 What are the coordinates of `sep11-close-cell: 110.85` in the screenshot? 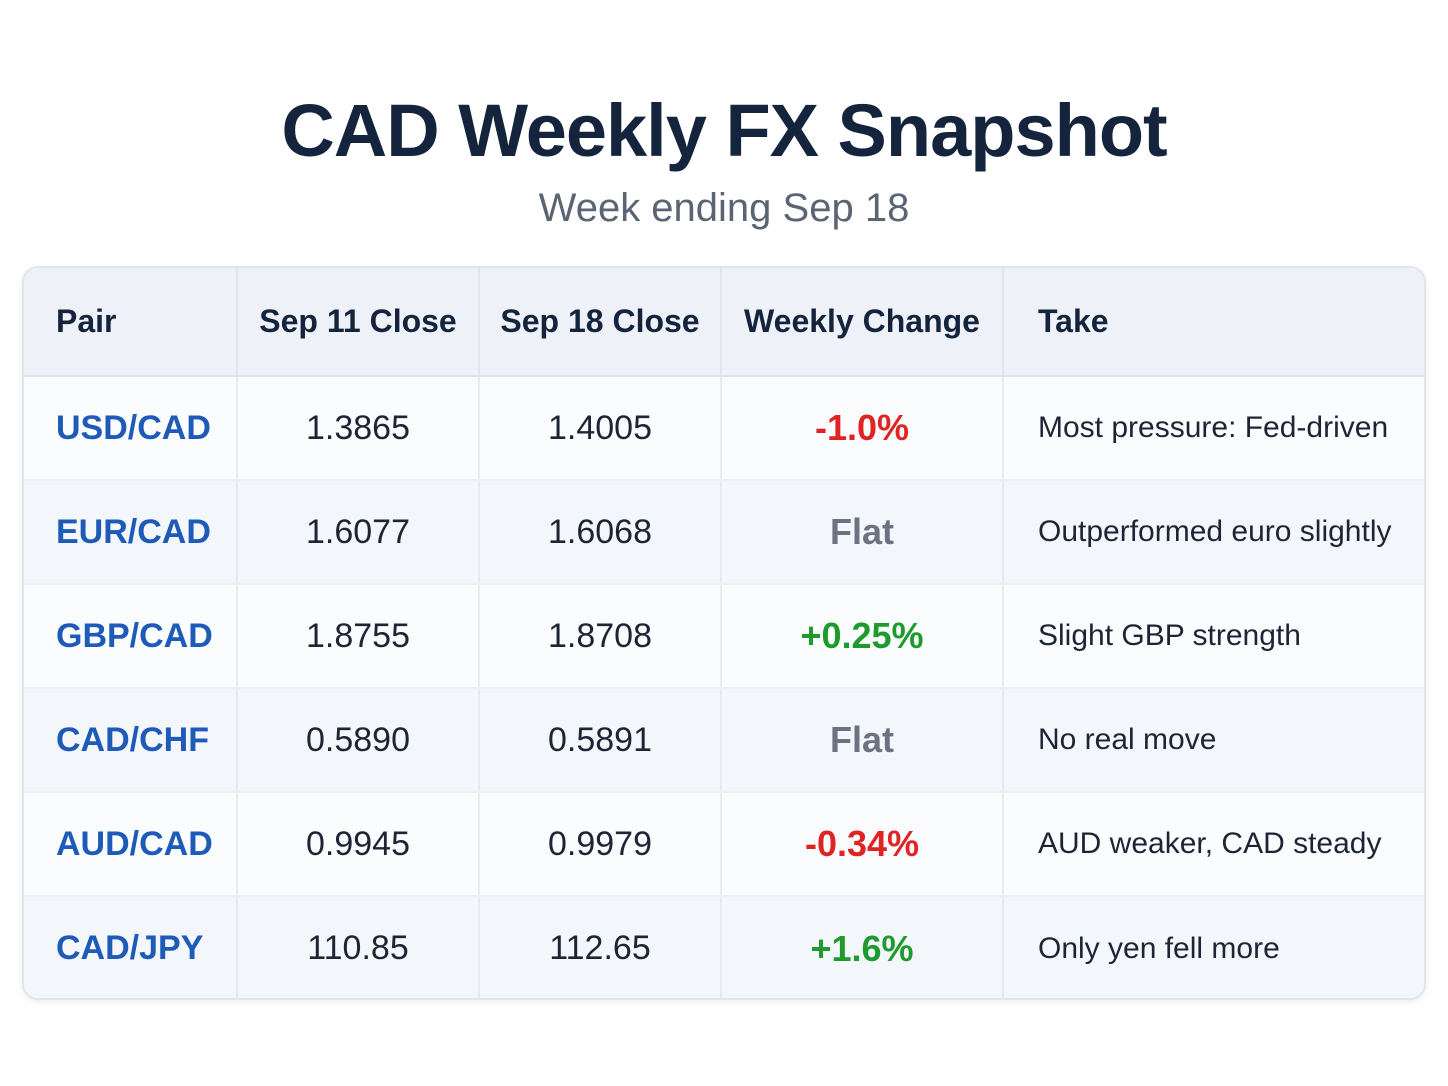 It's located at (358, 947).